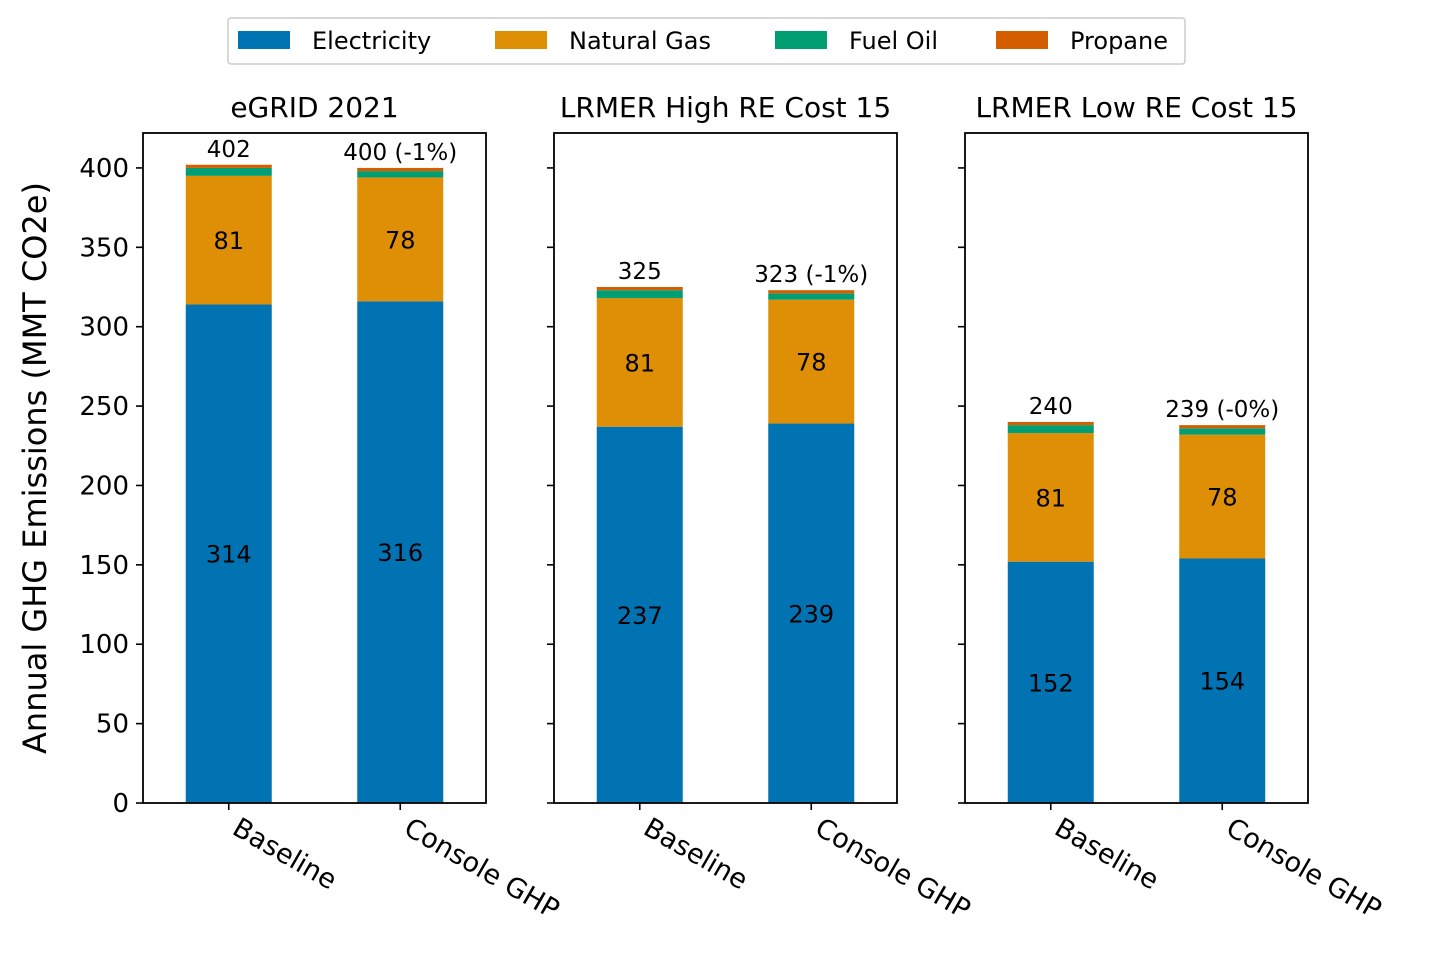 This screenshot has width=1430, height=967. I want to click on legend-swatch-propane, so click(1022, 40).